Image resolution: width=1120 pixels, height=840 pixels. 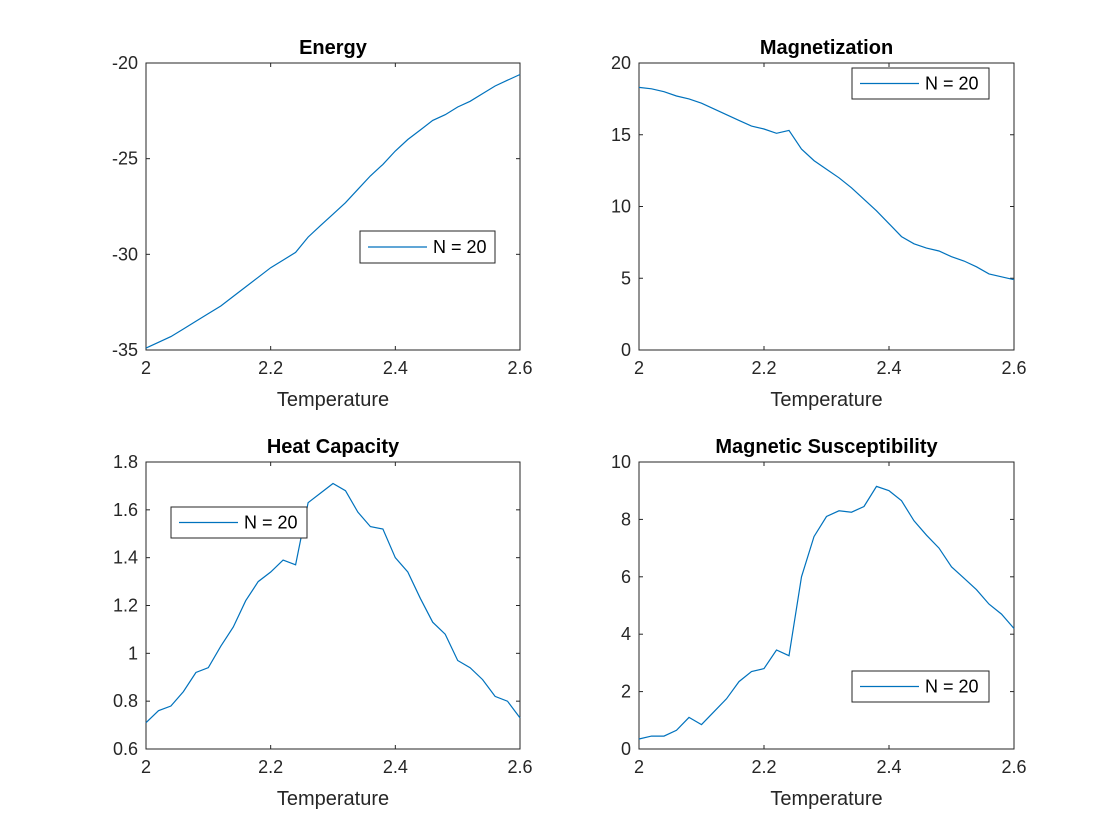 I want to click on magnetic-susceptibility-y-tick-label: 0, so click(x=626, y=749).